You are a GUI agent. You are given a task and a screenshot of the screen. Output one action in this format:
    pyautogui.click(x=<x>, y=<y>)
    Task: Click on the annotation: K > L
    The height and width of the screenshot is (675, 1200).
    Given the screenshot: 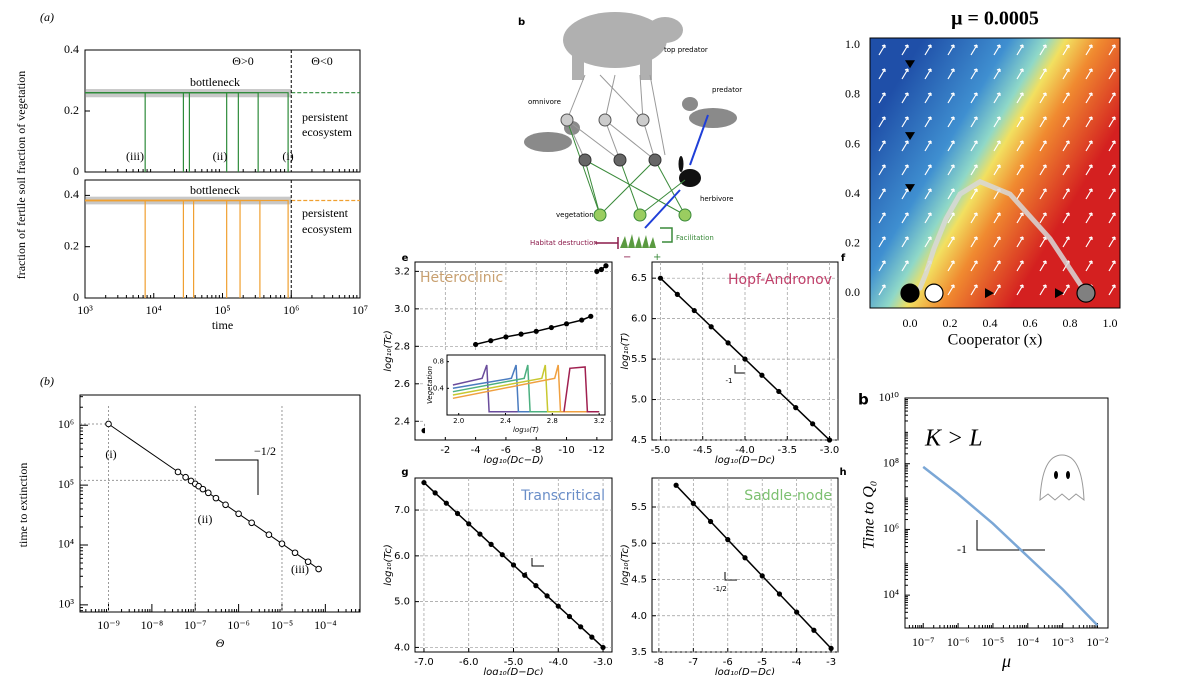 What is the action you would take?
    pyautogui.click(x=953, y=439)
    